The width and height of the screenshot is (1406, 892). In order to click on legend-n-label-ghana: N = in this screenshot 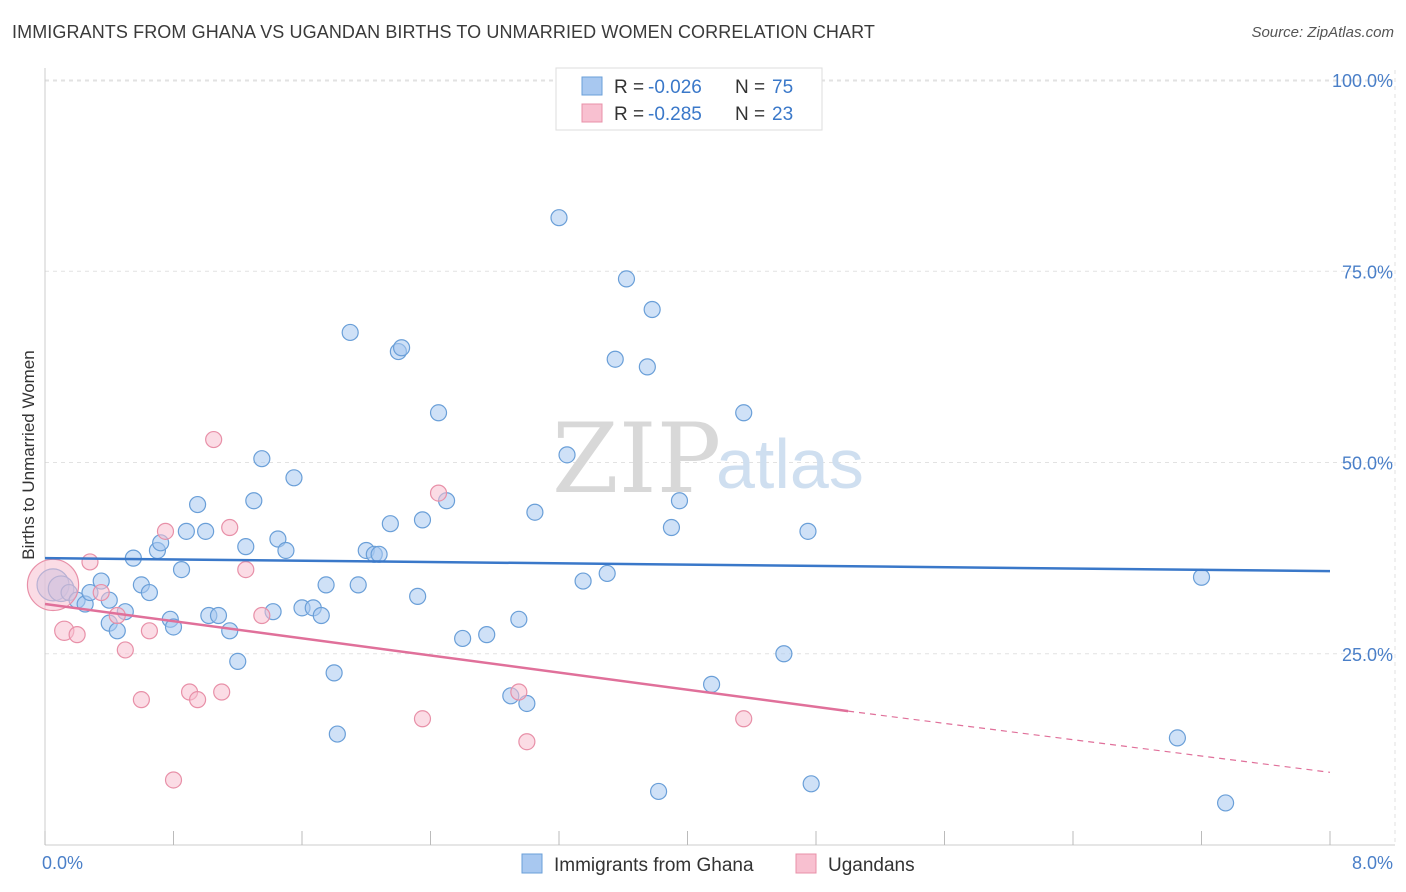, I will do `click(750, 87)`.